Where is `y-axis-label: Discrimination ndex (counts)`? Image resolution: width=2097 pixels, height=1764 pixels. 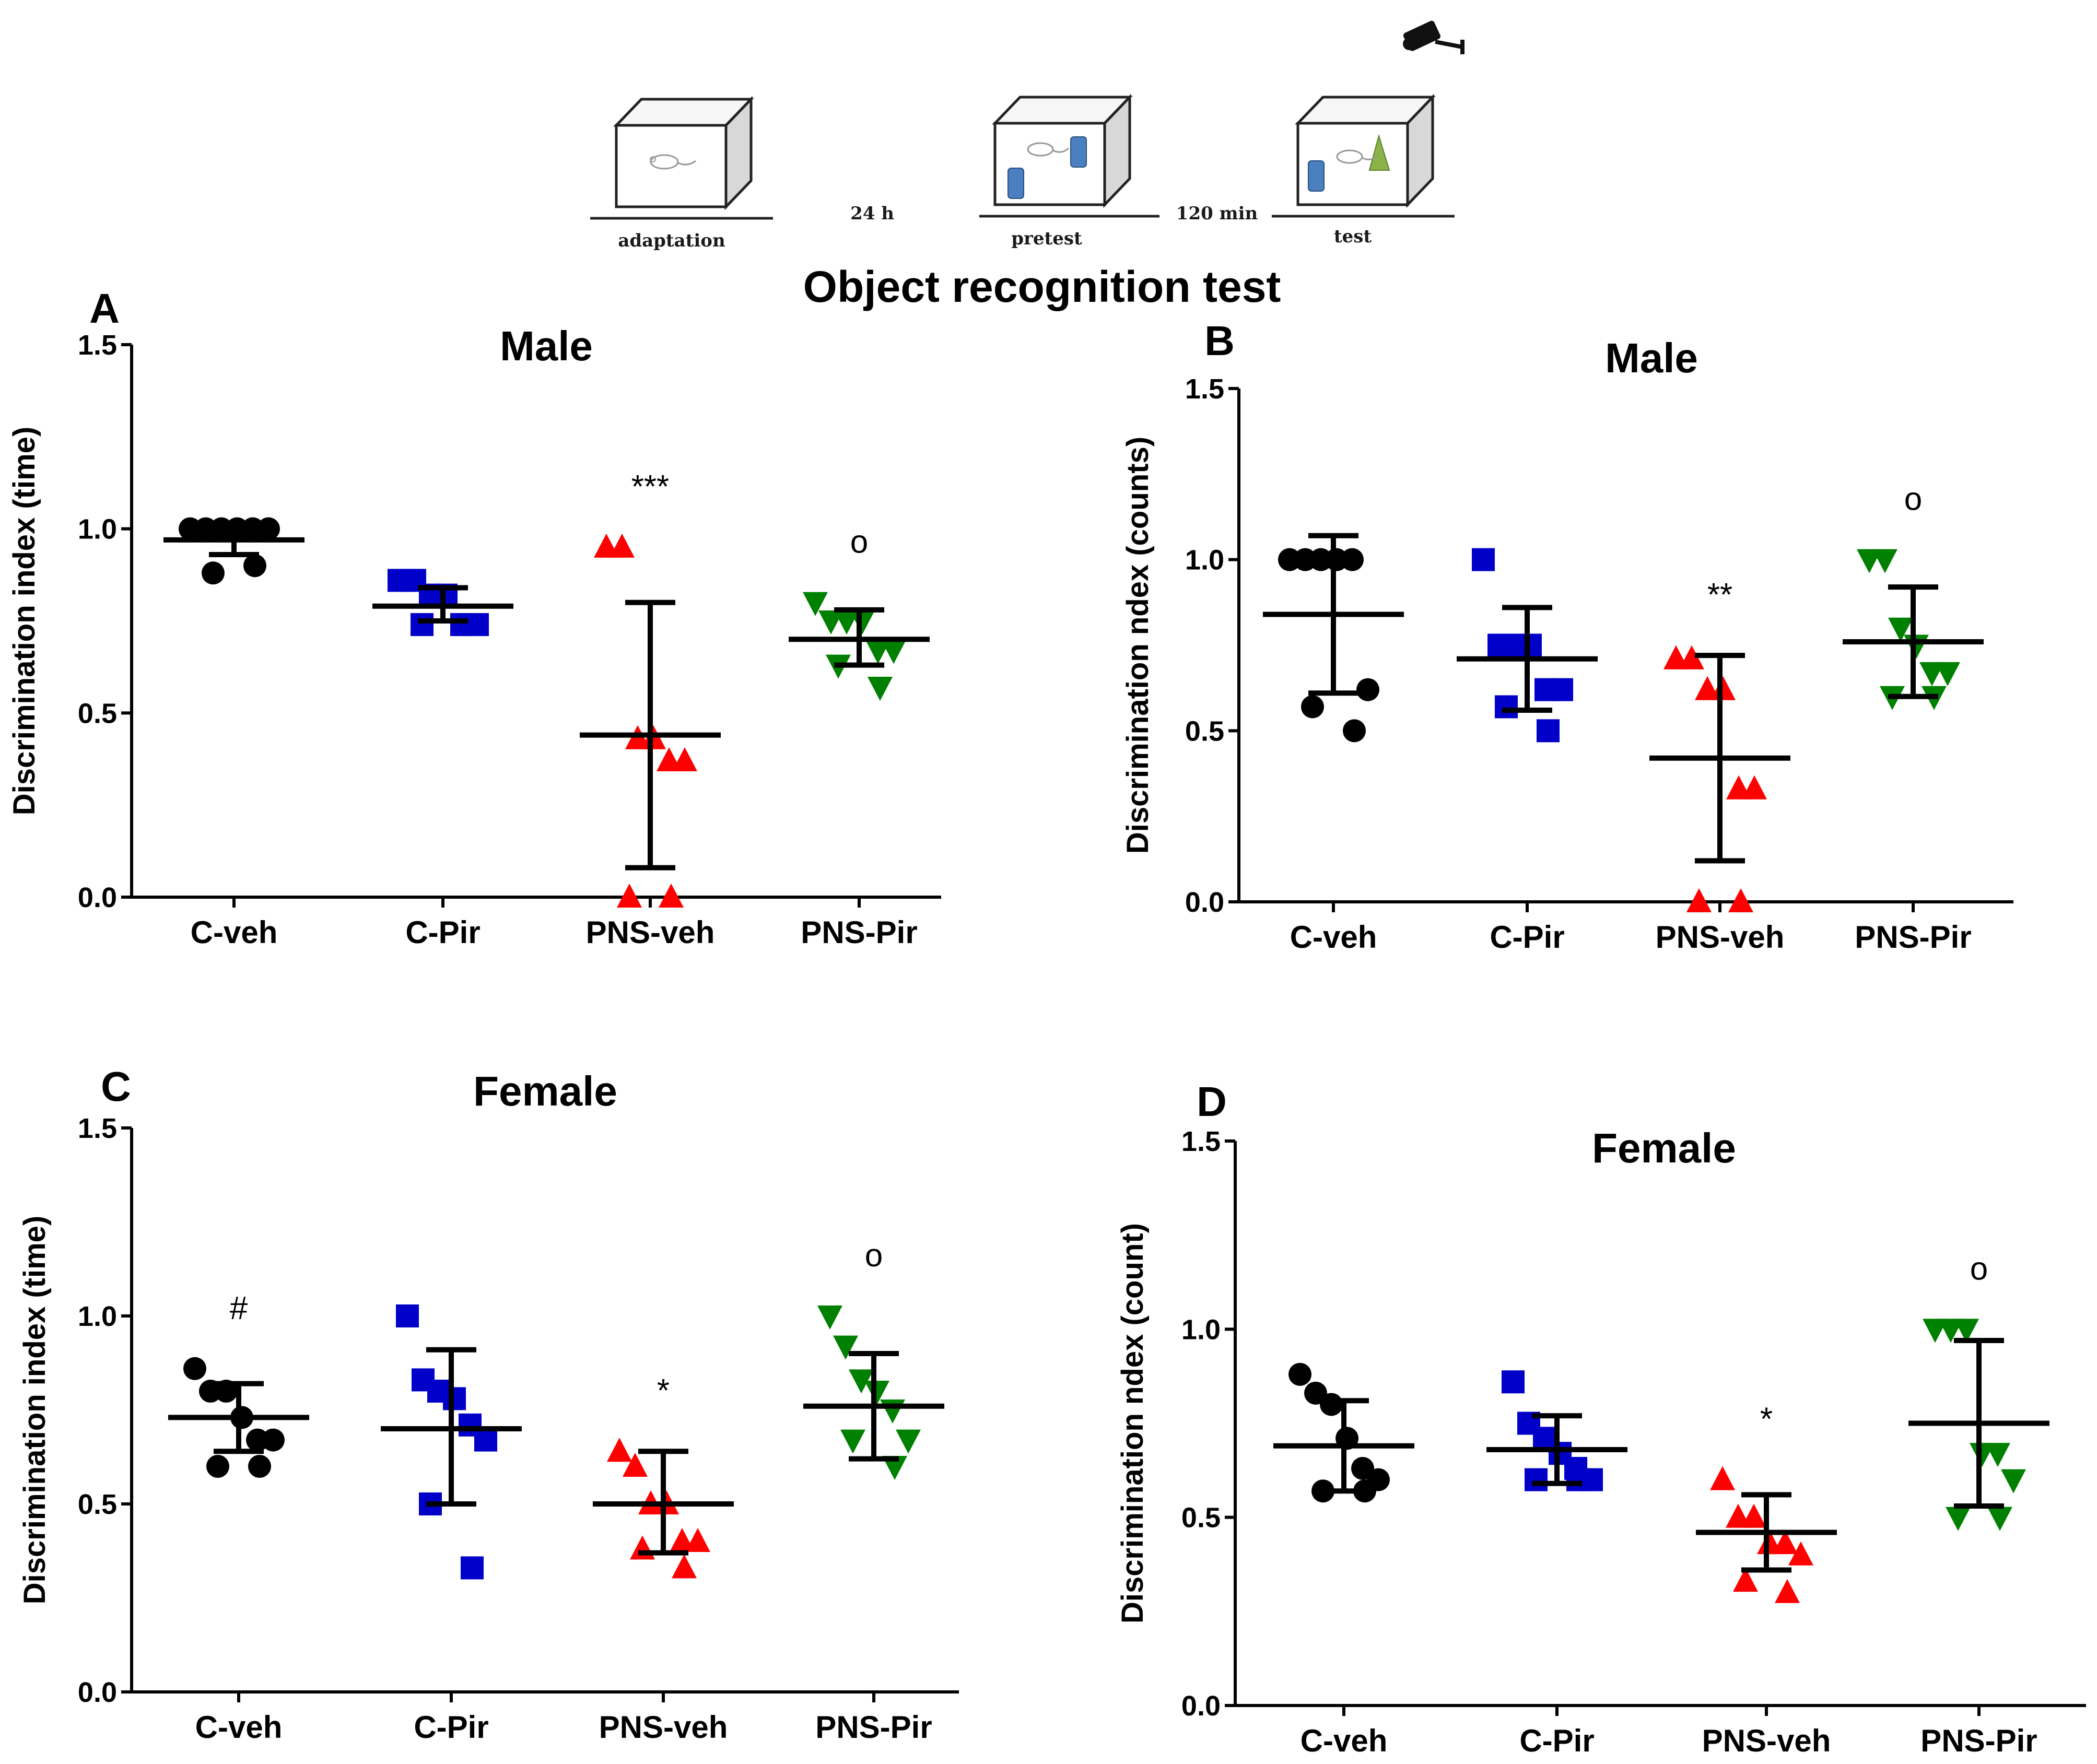
y-axis-label: Discrimination ndex (counts) is located at coordinates (1138, 645).